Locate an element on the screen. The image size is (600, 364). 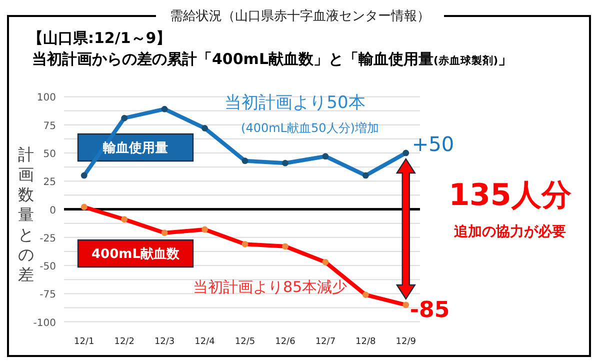
text: 135人分 is located at coordinates (510, 195).